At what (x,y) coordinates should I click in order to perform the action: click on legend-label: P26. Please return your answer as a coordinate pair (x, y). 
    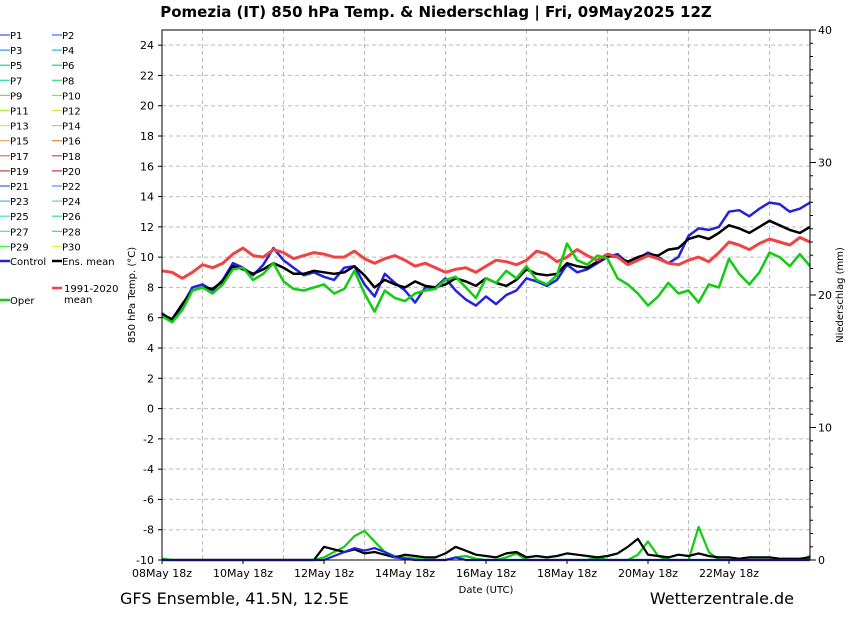
    Looking at the image, I should click on (71, 217).